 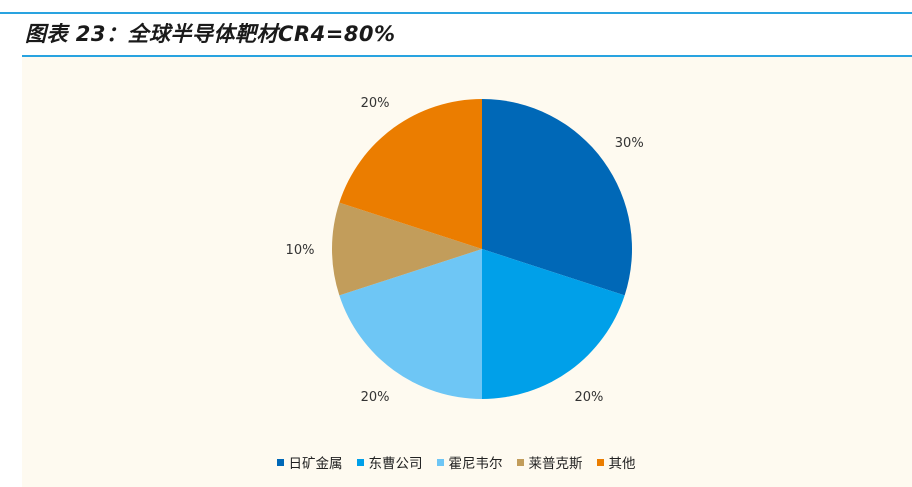 I want to click on legend-item-4: 其他, so click(x=616, y=462).